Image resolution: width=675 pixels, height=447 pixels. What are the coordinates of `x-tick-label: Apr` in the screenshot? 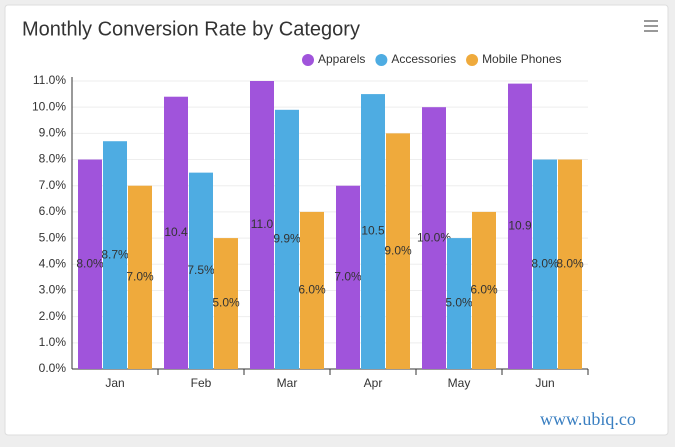 It's located at (373, 383).